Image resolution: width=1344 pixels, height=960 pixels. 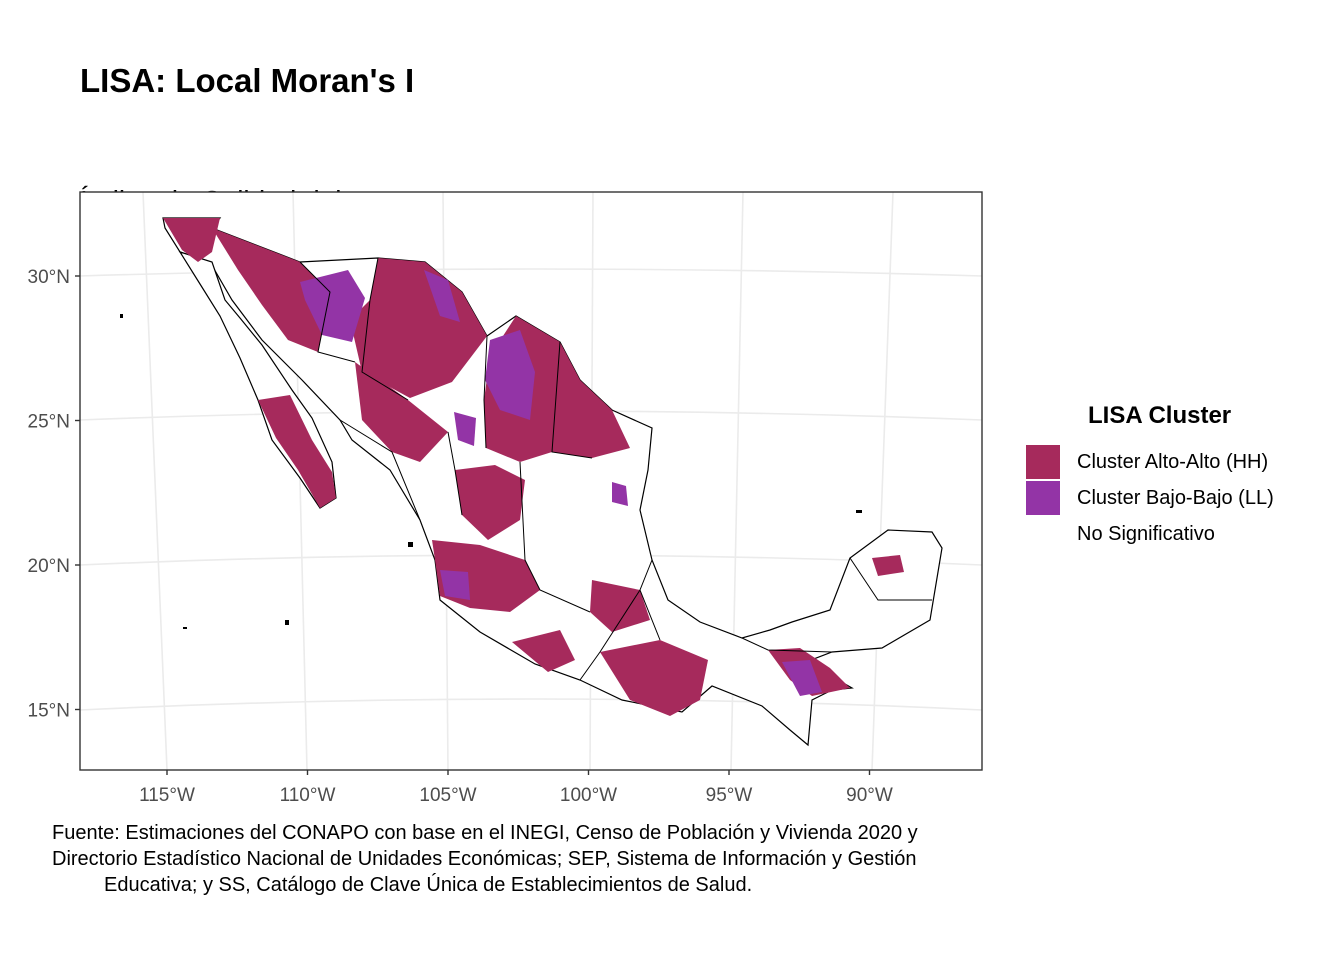 I want to click on boundary-guerrero-oaxaca, so click(x=610, y=635).